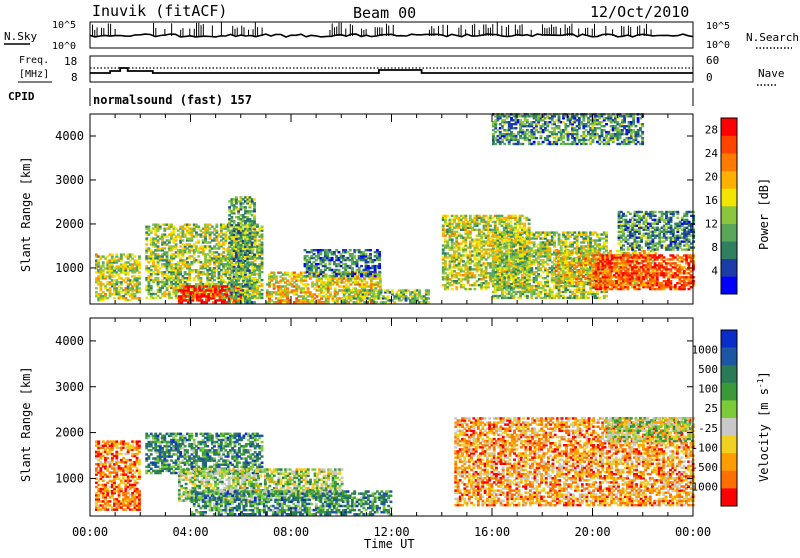 The height and width of the screenshot is (558, 800). What do you see at coordinates (718, 26) in the screenshot?
I see `nsearch-tick-top: 10^5` at bounding box center [718, 26].